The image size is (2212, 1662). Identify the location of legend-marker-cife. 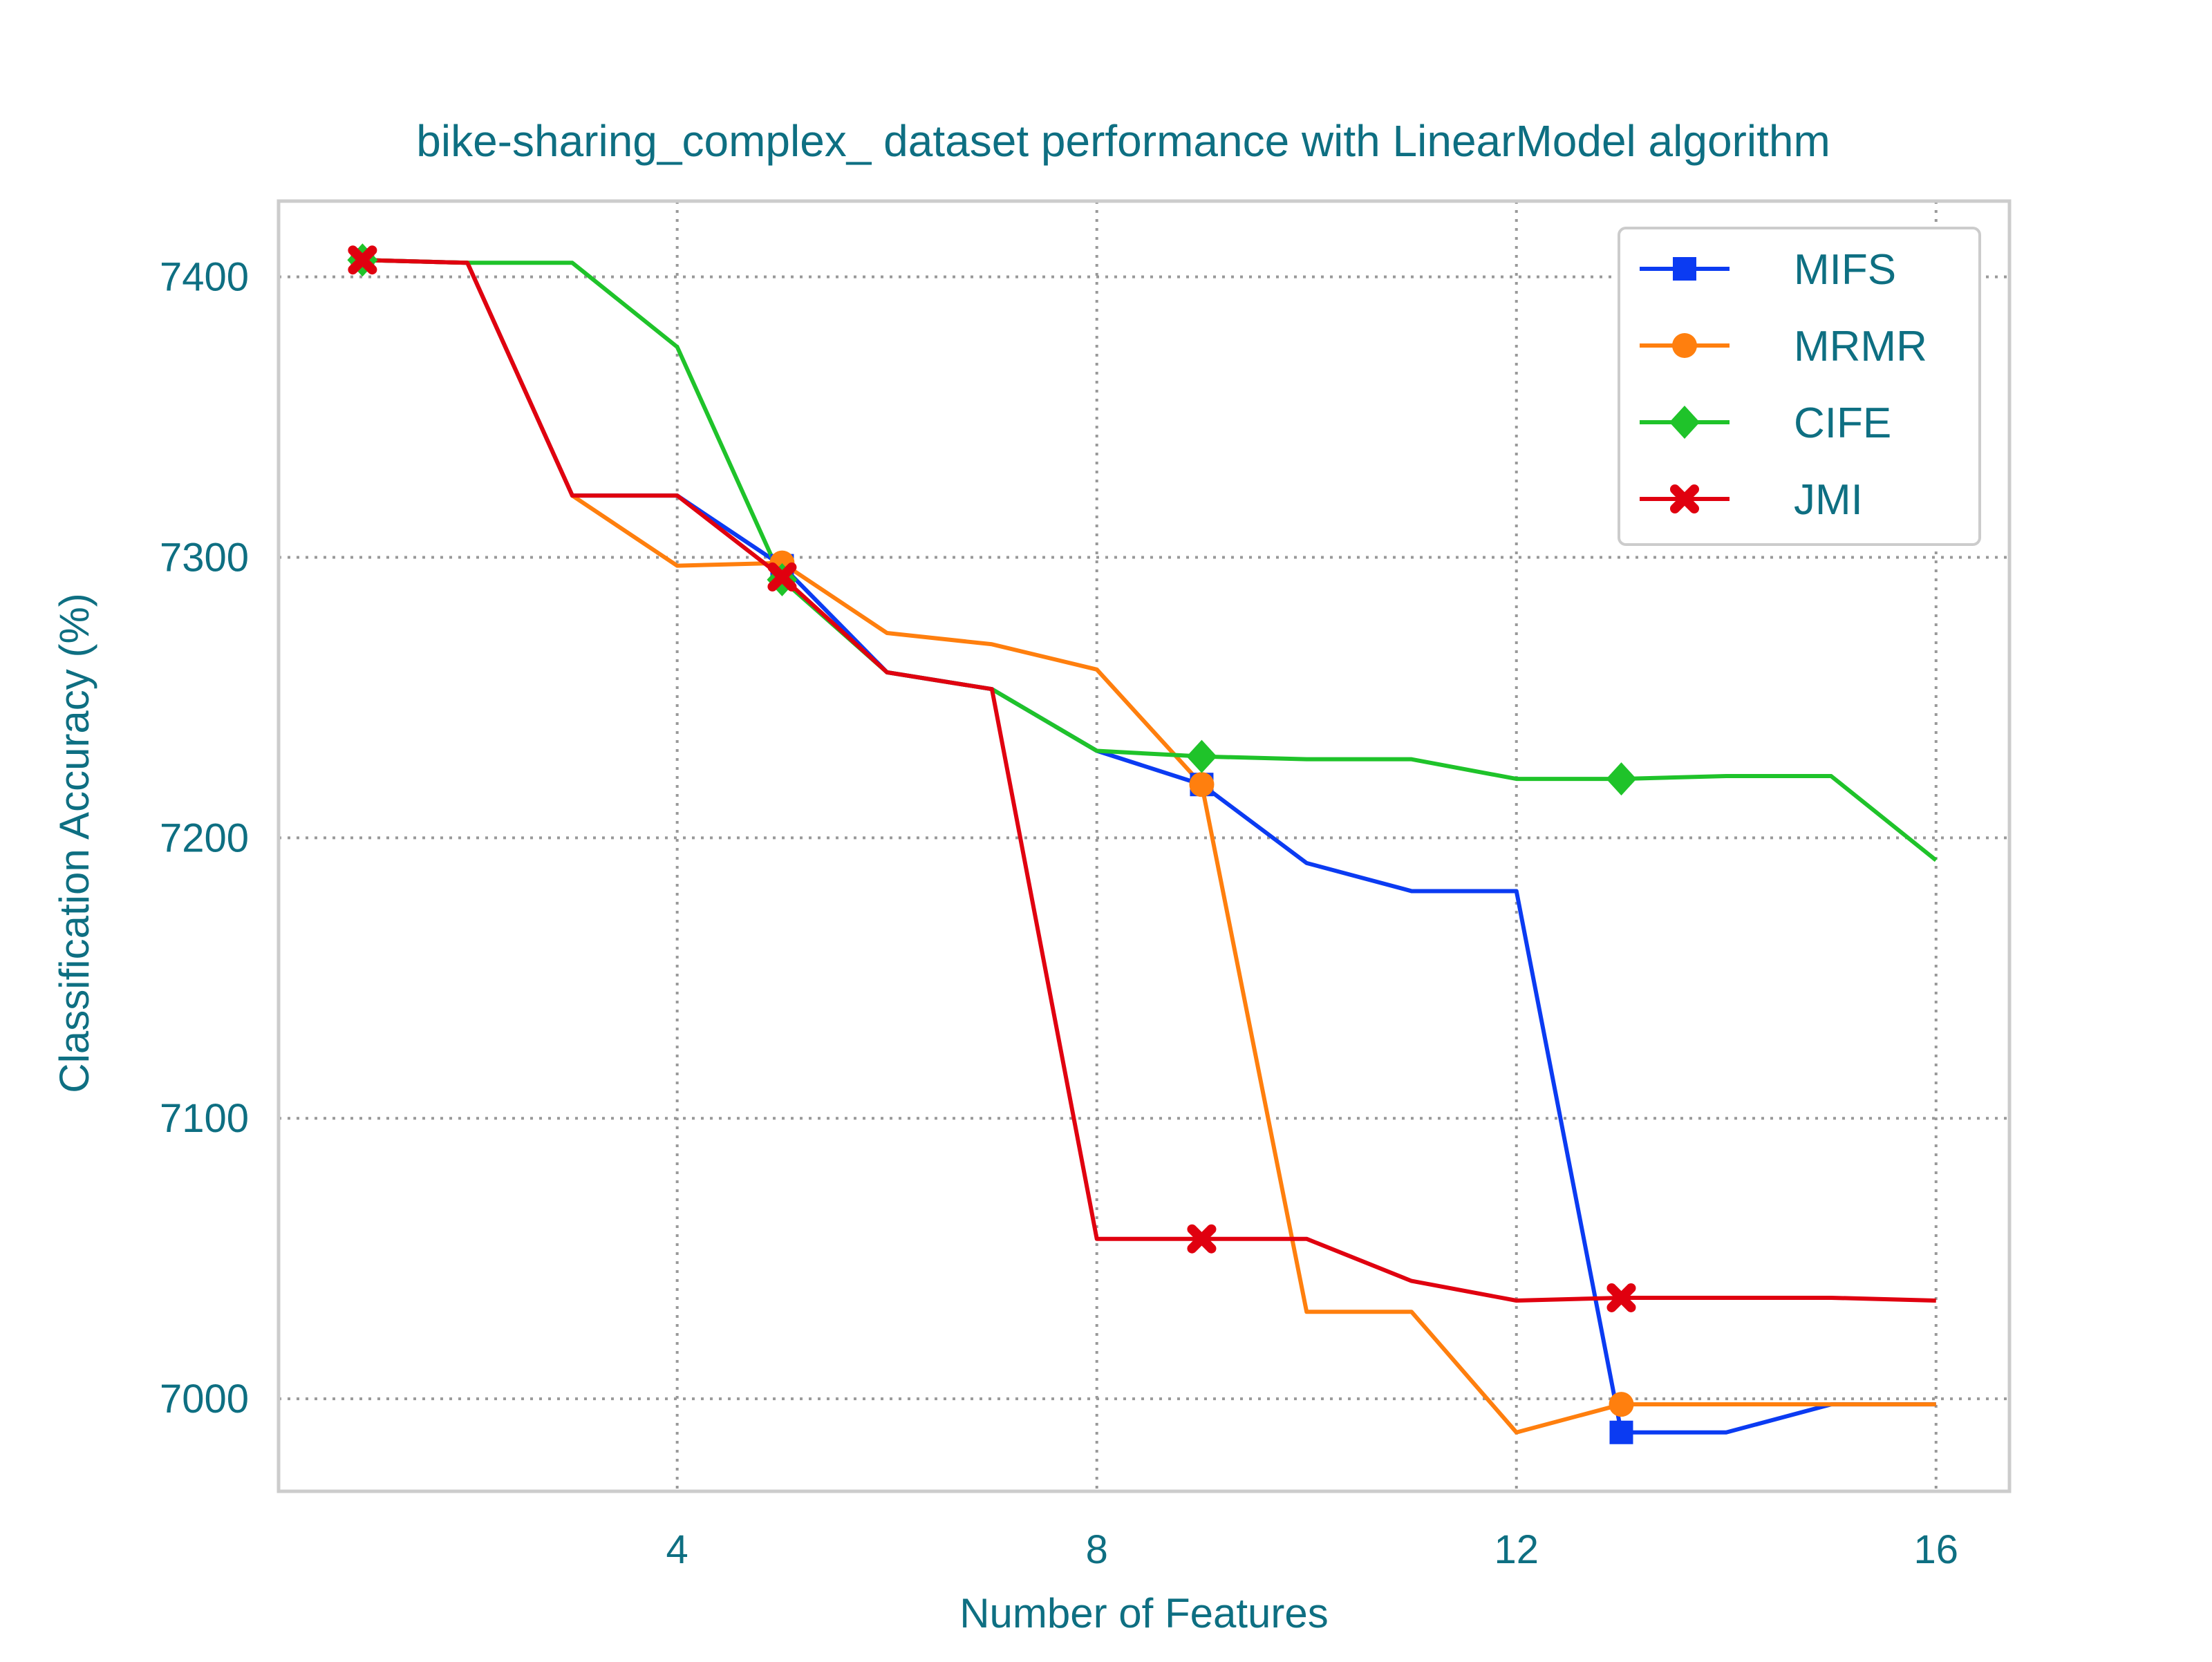
(1685, 423).